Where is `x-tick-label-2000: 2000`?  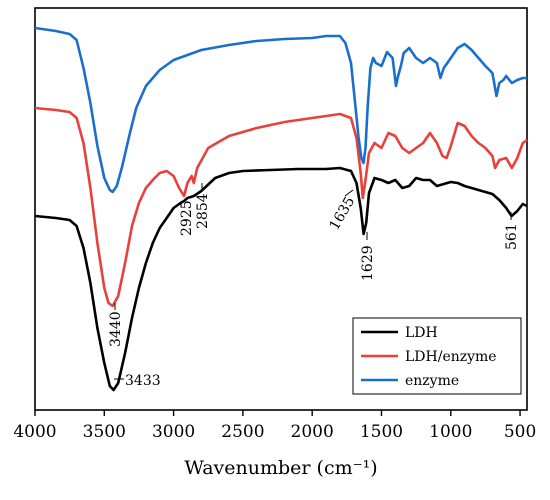 x-tick-label-2000: 2000 is located at coordinates (312, 432).